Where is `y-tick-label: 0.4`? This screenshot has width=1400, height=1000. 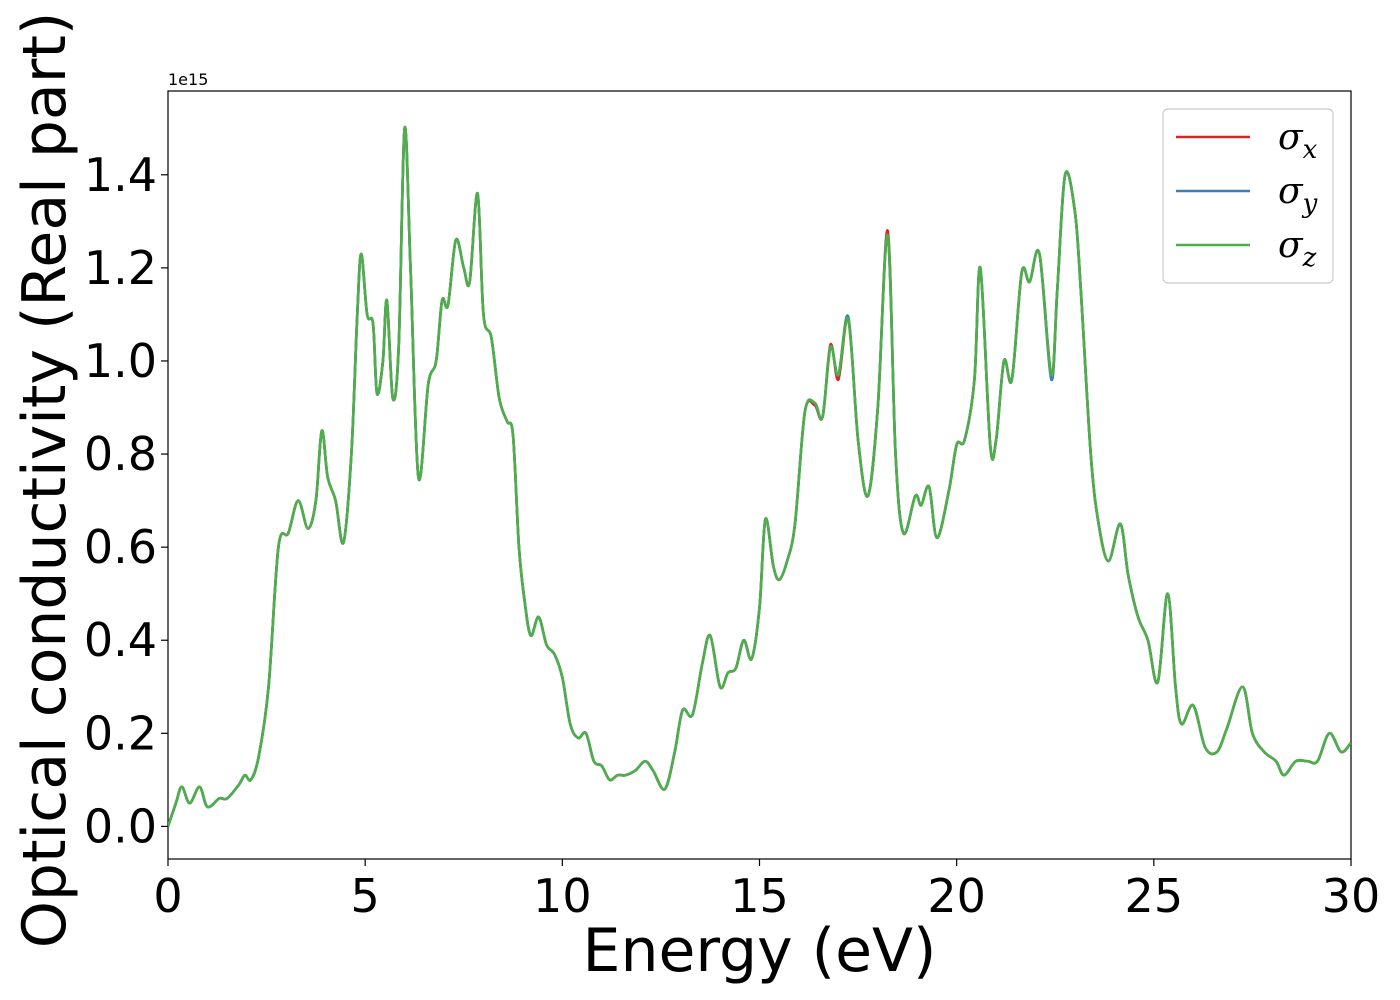
y-tick-label: 0.4 is located at coordinates (120, 640).